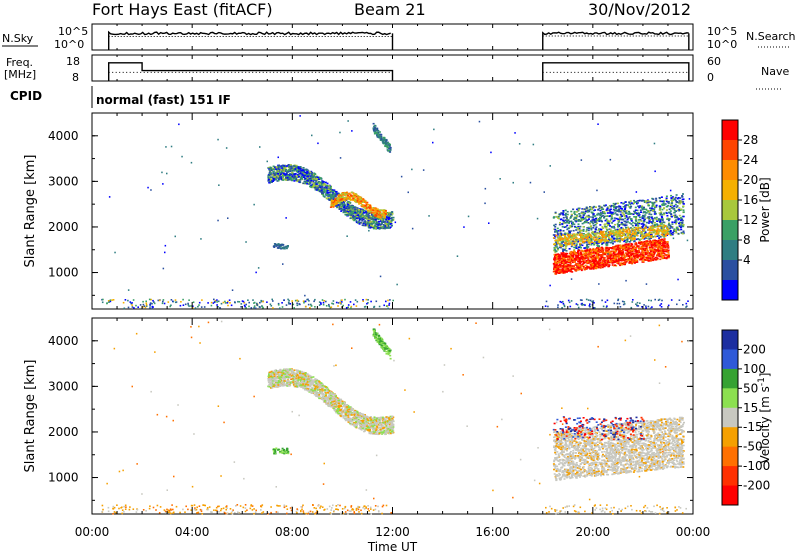  Describe the element at coordinates (386, 145) in the screenshot. I see `power-upper` at that location.